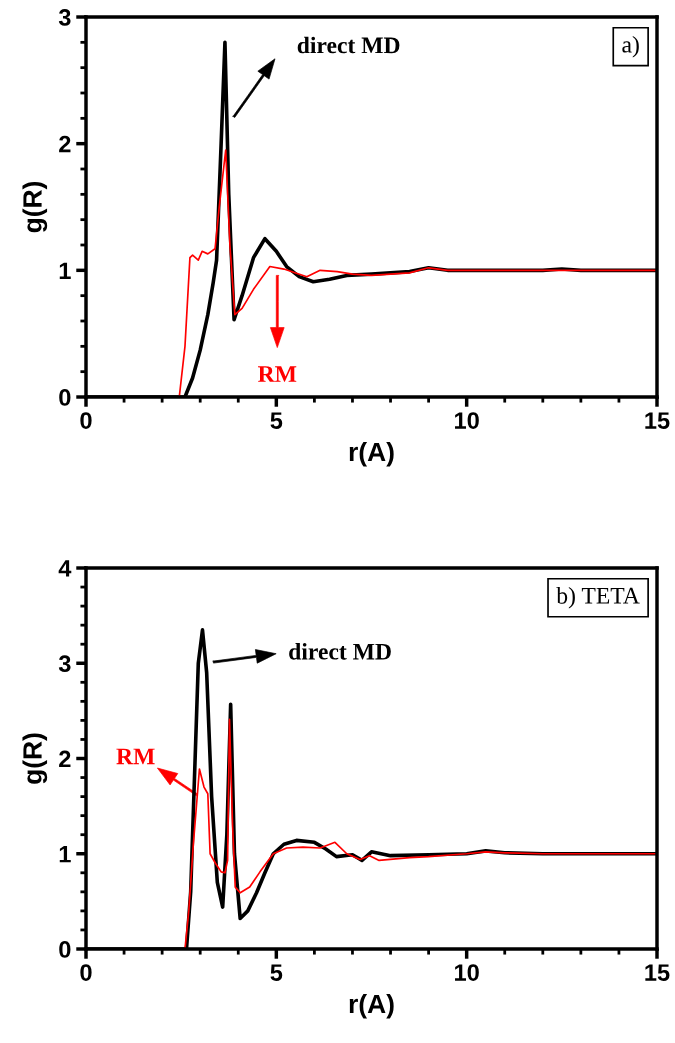 The image size is (675, 1043). I want to click on annotation: b) TETA, so click(598, 598).